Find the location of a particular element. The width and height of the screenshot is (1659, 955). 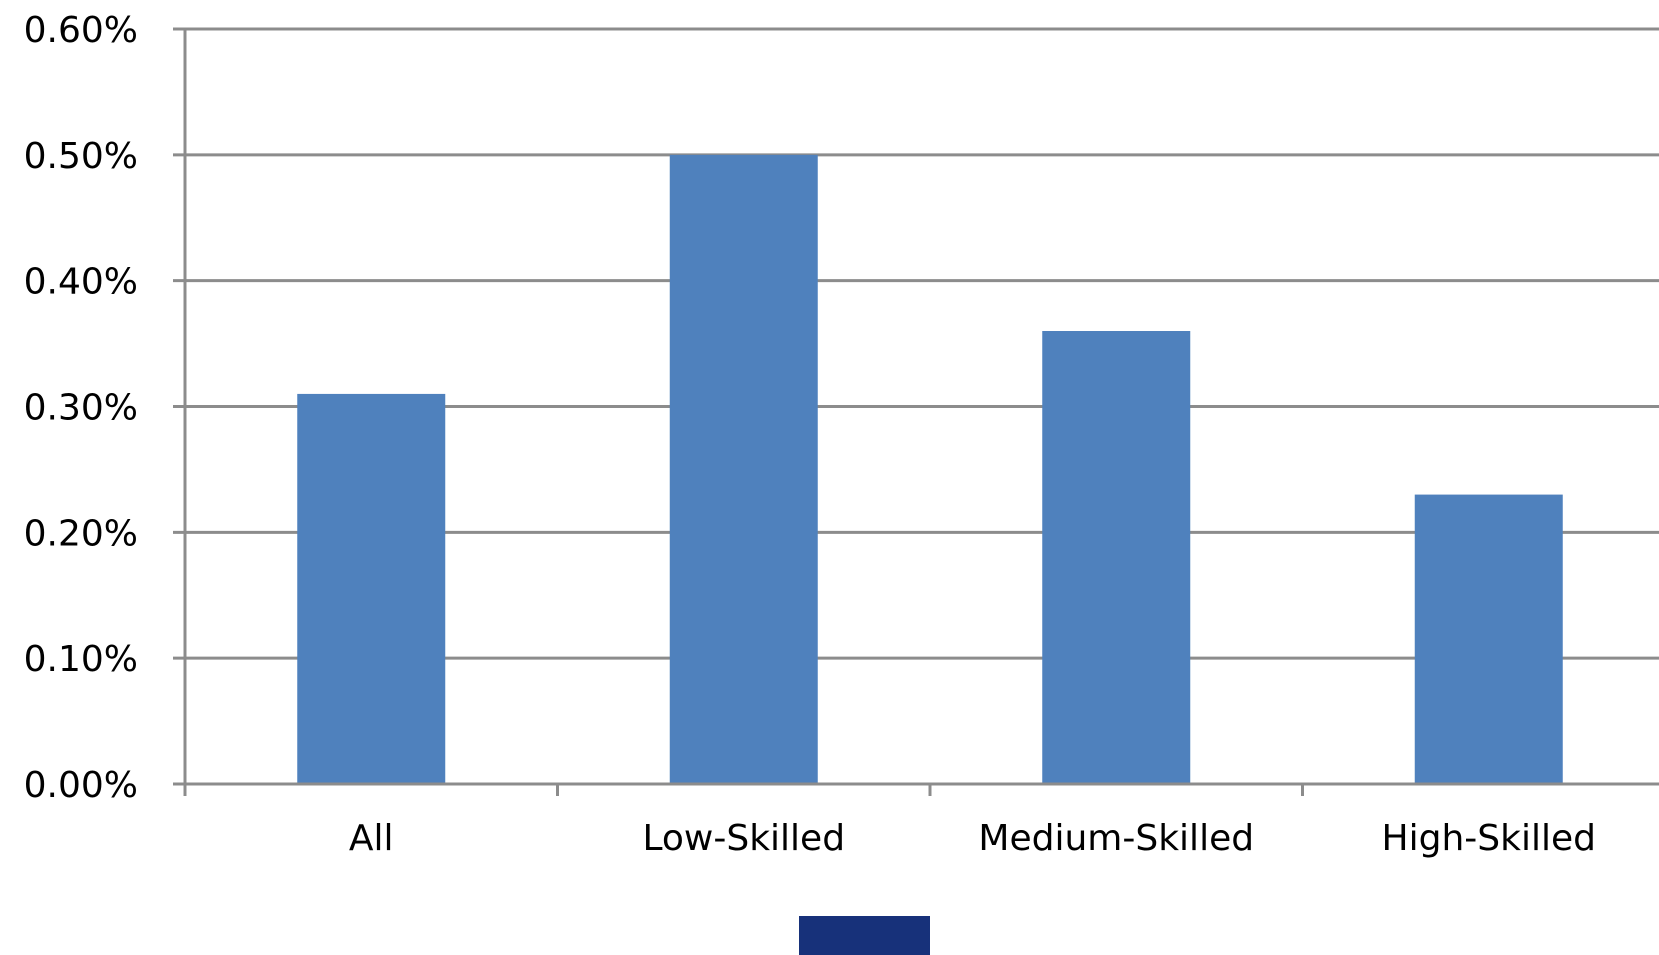

x-axis-category-labels: All Low-Skilled Medium-Skilled High-Skilled is located at coordinates (972, 838).